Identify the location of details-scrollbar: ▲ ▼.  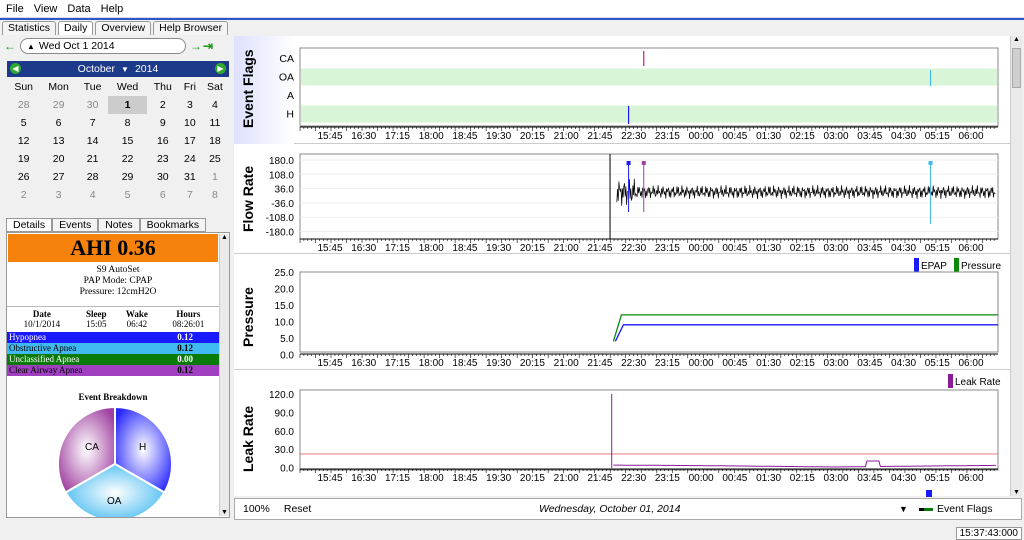
(224, 375).